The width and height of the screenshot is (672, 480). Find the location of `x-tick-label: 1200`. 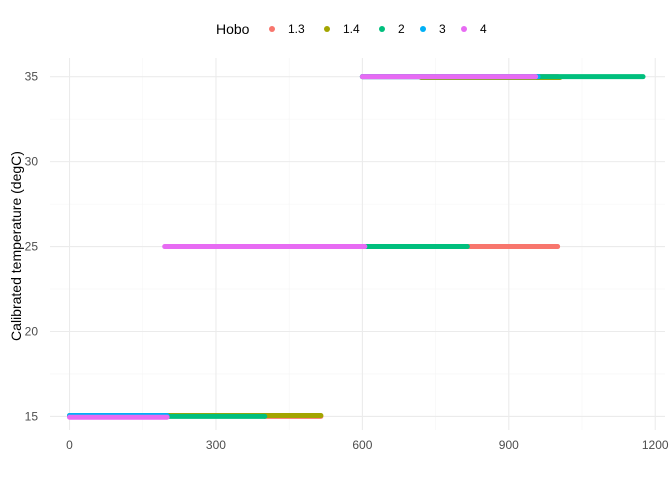

x-tick-label: 1200 is located at coordinates (655, 445).